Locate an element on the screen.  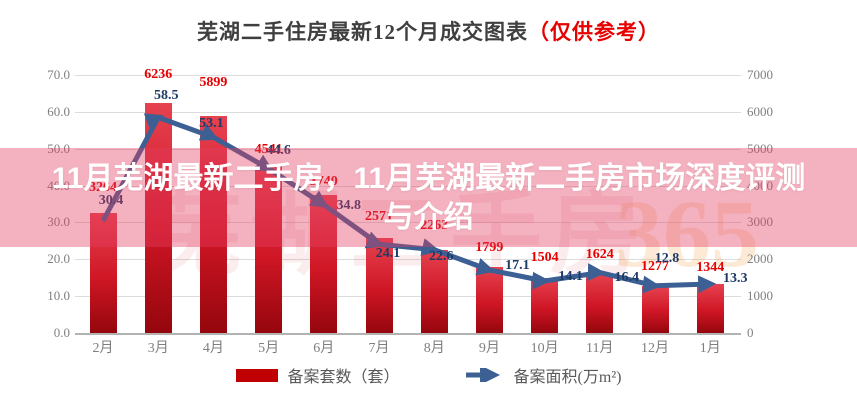
x-axis-month-label: 6月 is located at coordinates (324, 348).